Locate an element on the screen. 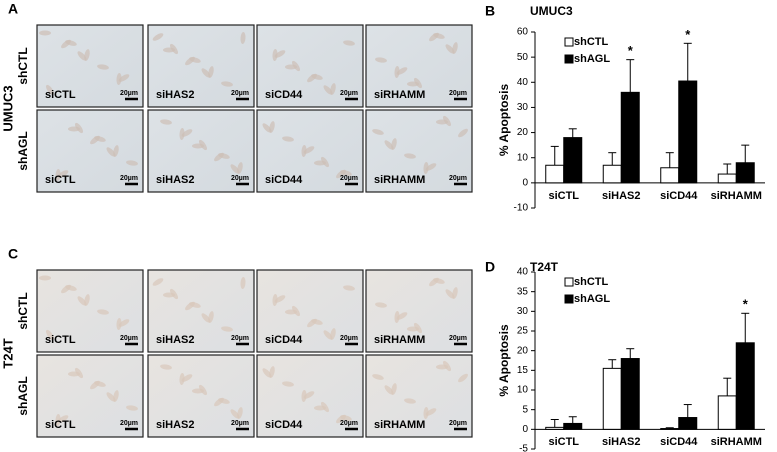 Image resolution: width=777 pixels, height=452 pixels. x-tick-label: siRHAMM is located at coordinates (736, 442).